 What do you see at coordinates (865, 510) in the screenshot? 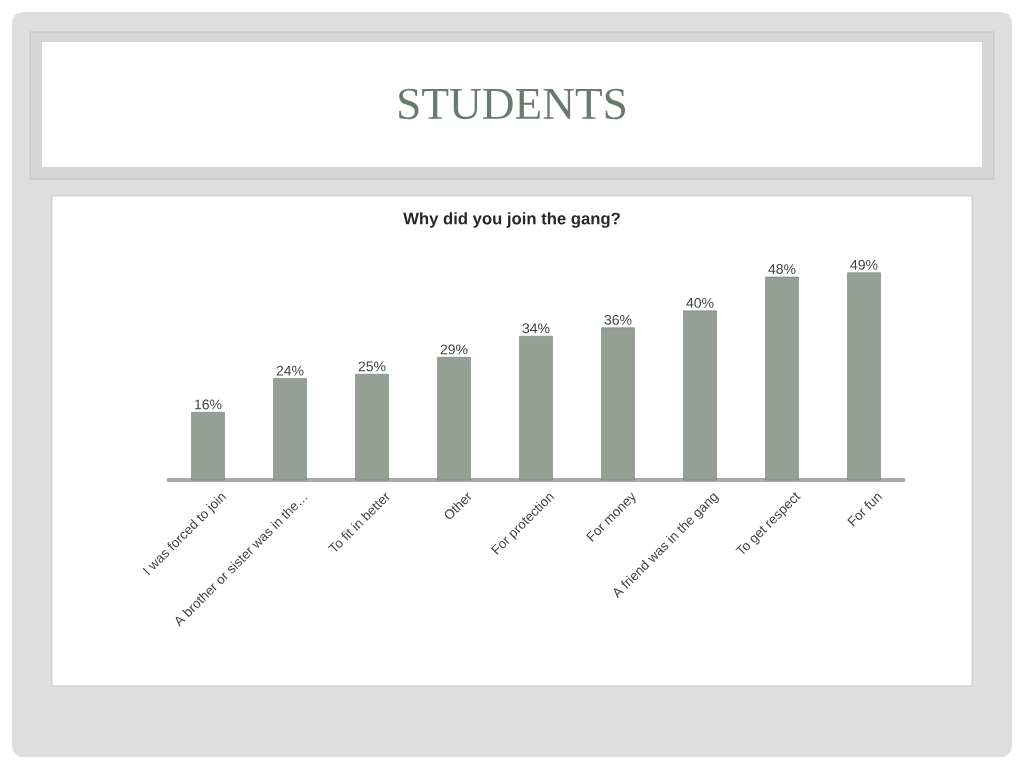
I see `x-tick-label: For fun` at bounding box center [865, 510].